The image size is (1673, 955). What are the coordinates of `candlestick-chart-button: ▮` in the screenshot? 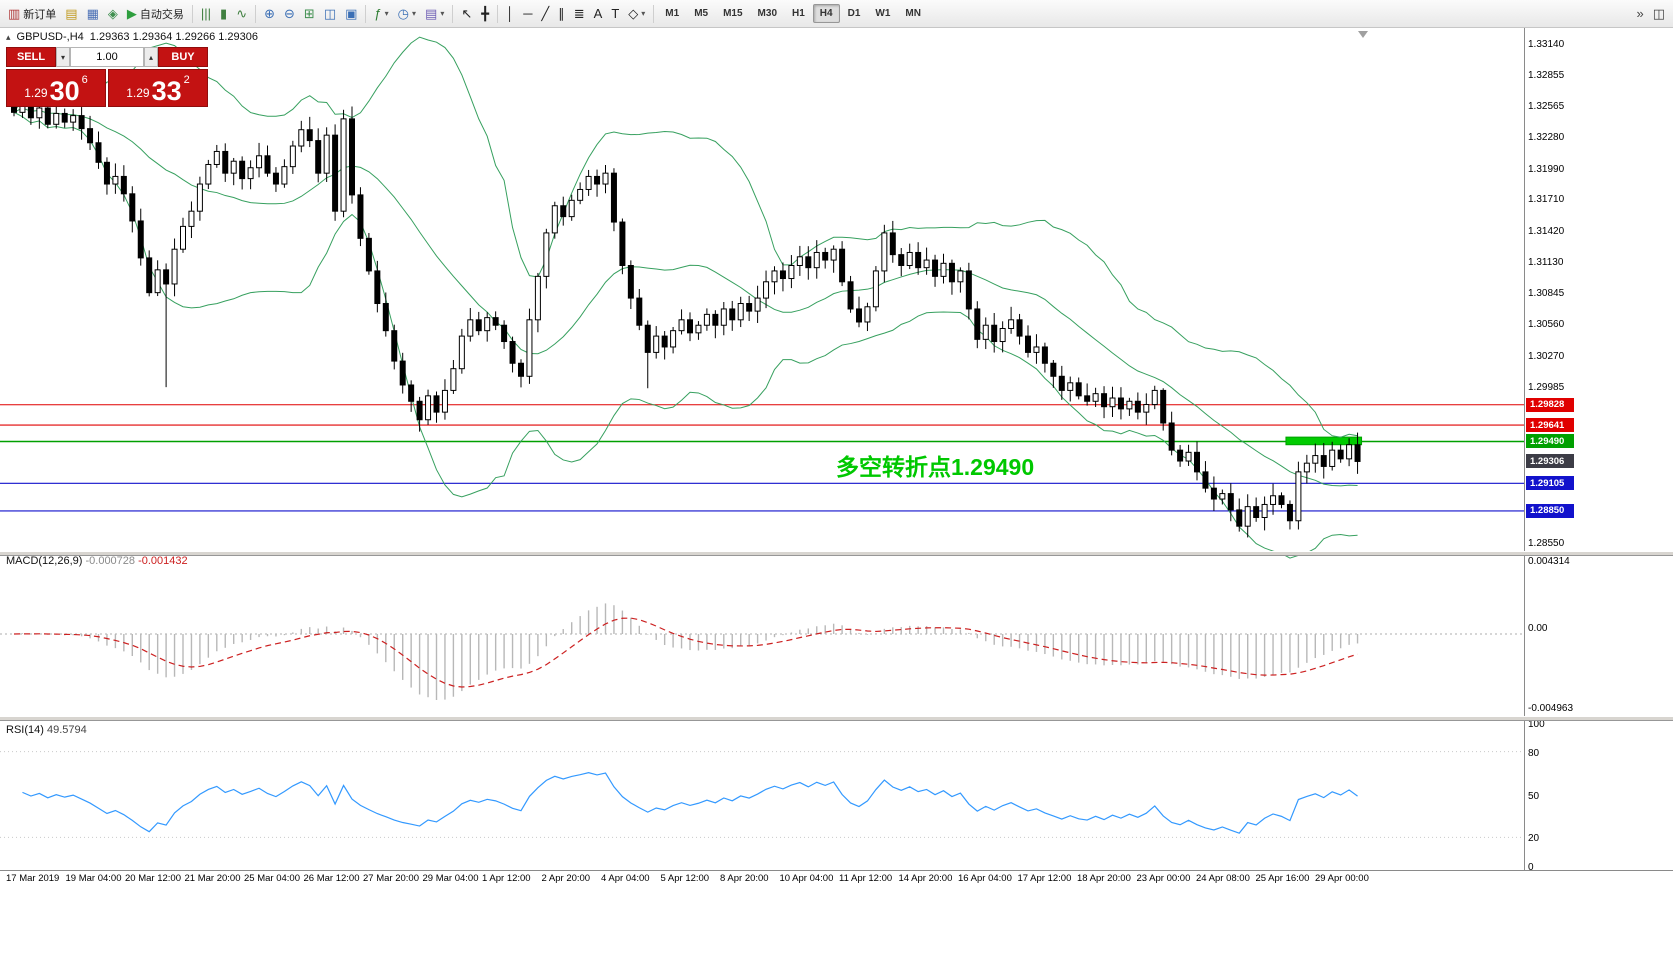 It's located at (223, 14).